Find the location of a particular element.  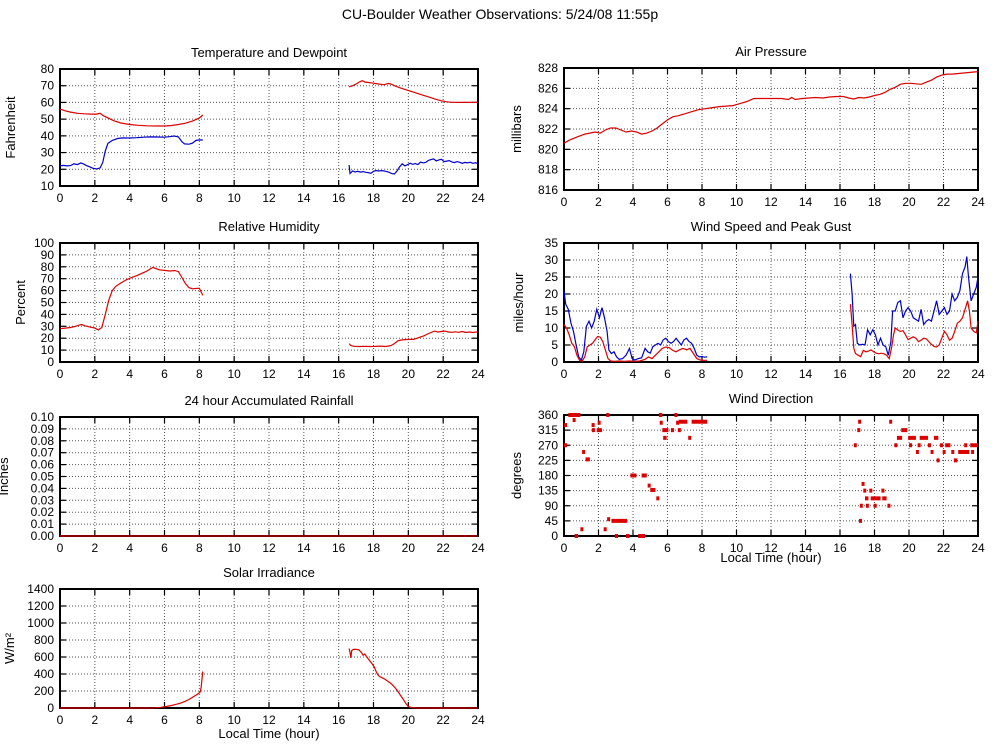

y-tick-label: 0.01 is located at coordinates (43, 524).